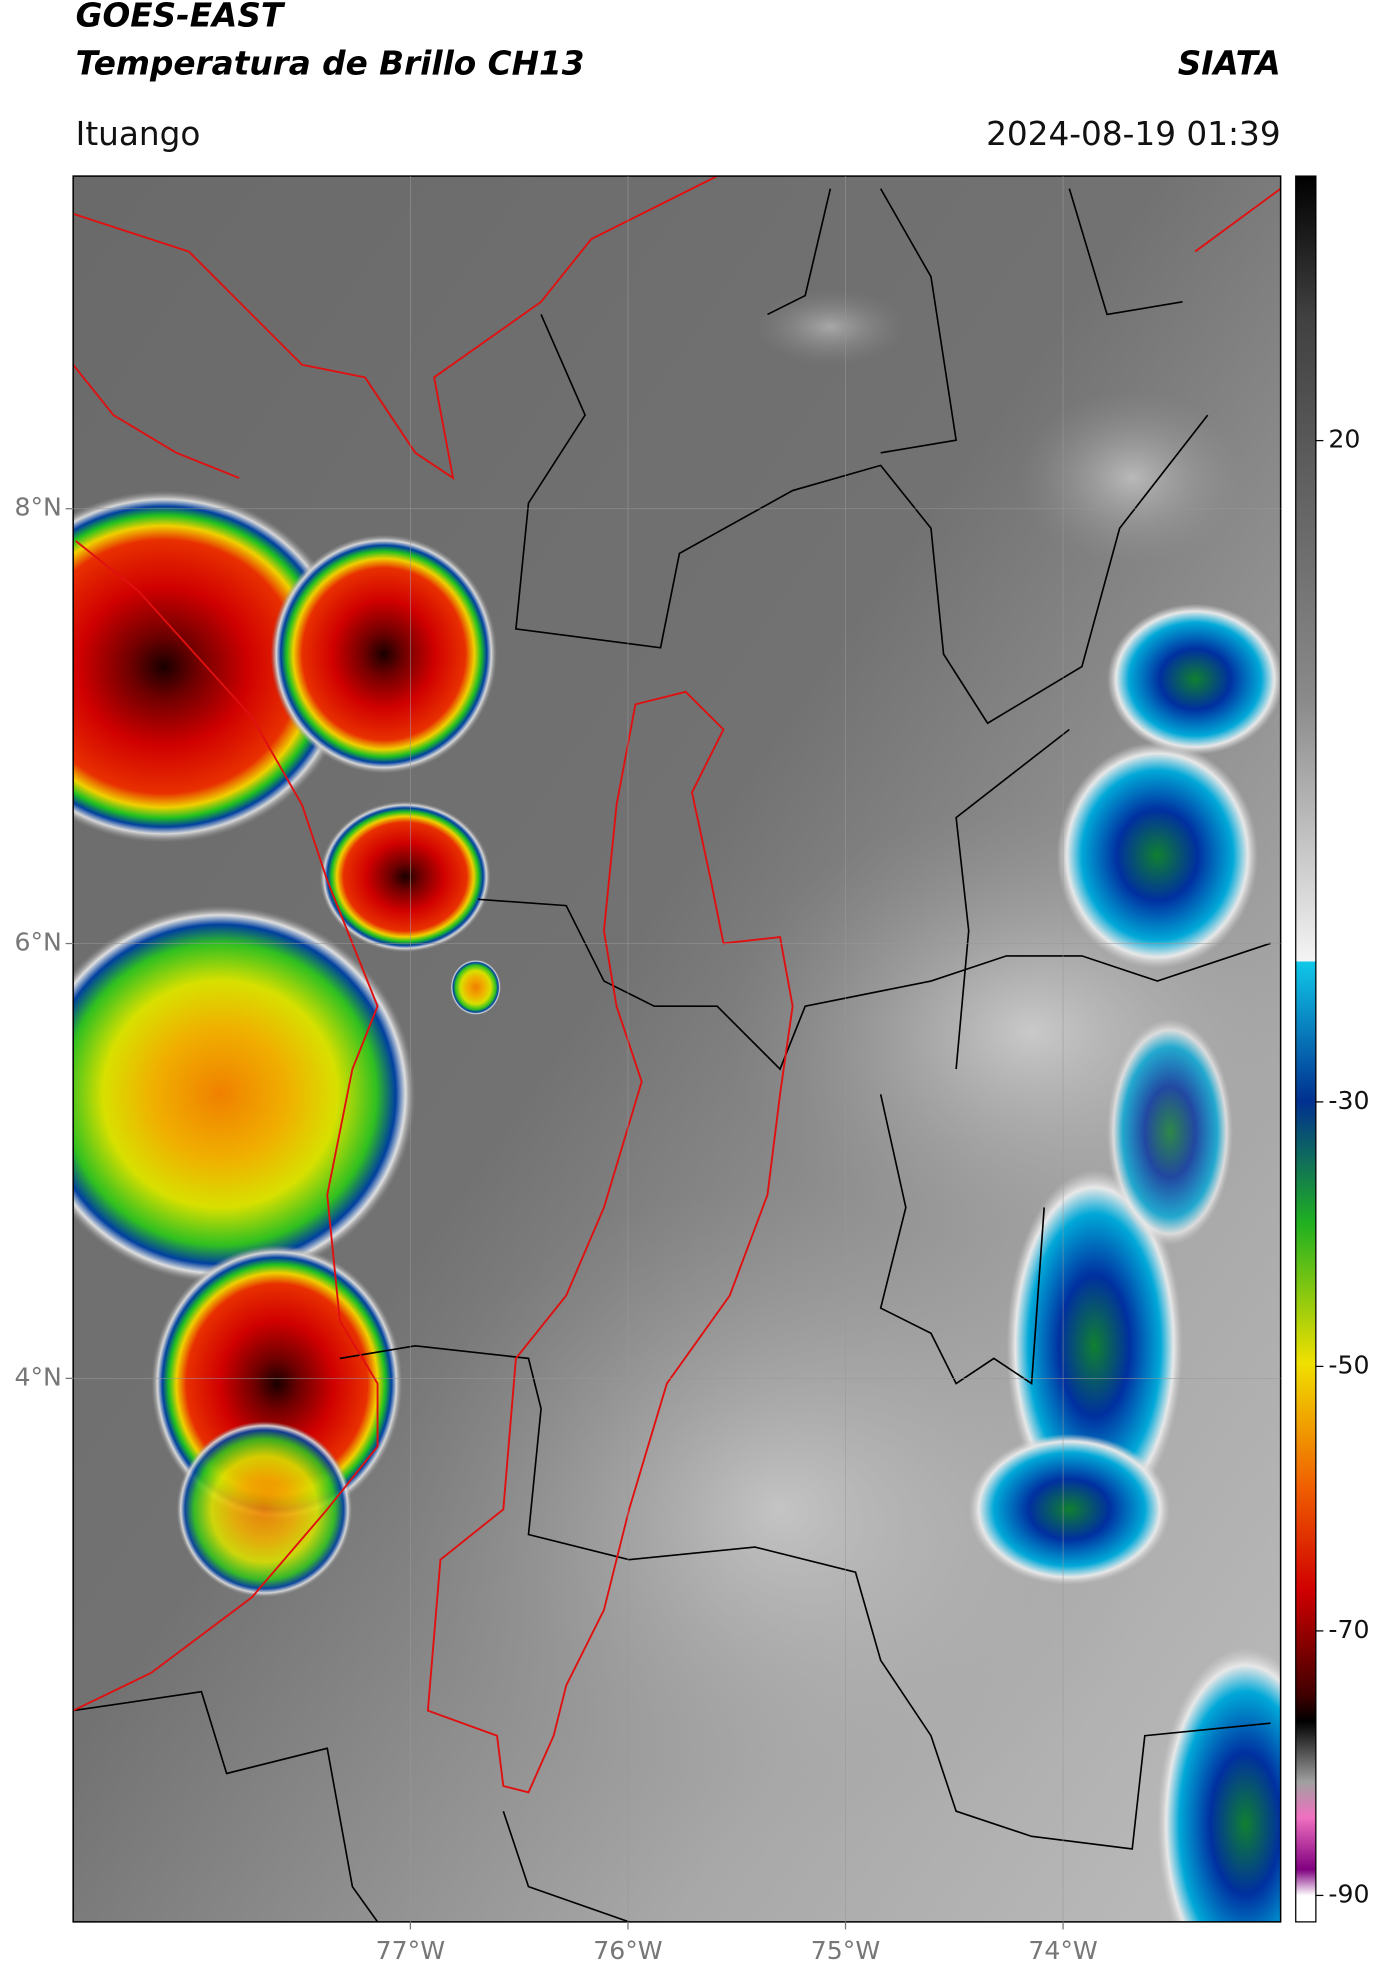  What do you see at coordinates (846, 1950) in the screenshot?
I see `lon-tick-label: 75°W` at bounding box center [846, 1950].